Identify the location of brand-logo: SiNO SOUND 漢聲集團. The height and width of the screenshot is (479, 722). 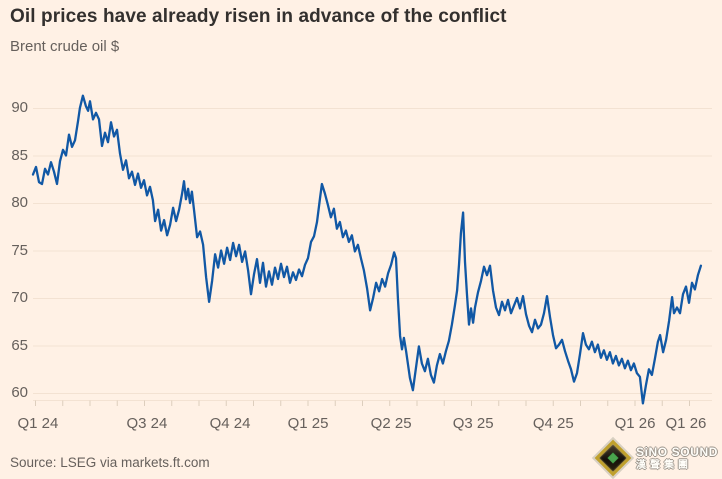
(656, 458).